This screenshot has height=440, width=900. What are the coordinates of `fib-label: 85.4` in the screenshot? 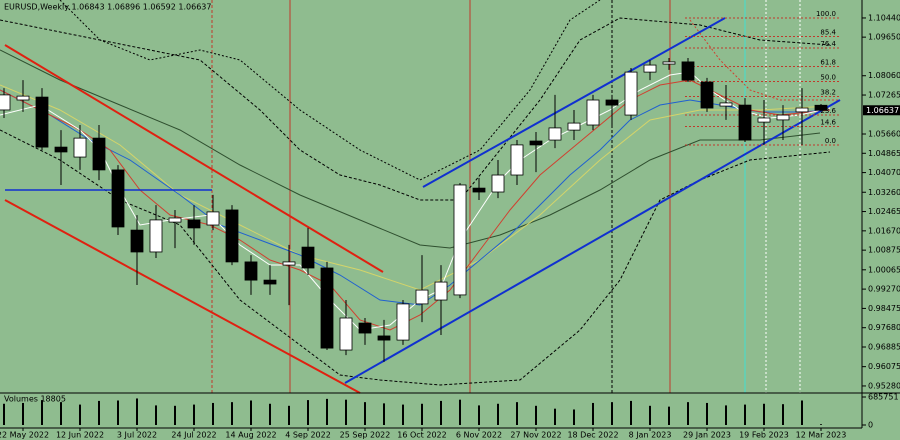 It's located at (828, 33).